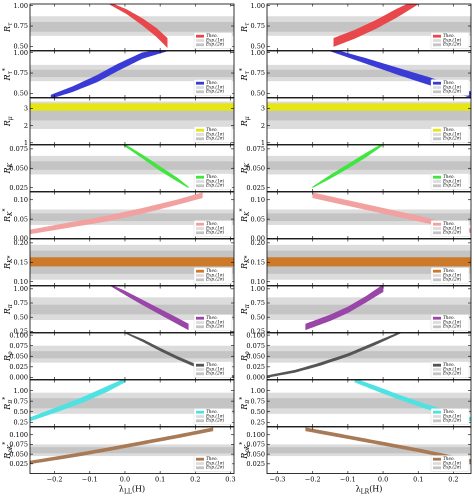  I want to click on y-axis-label: Rτ*, so click(245, 74).